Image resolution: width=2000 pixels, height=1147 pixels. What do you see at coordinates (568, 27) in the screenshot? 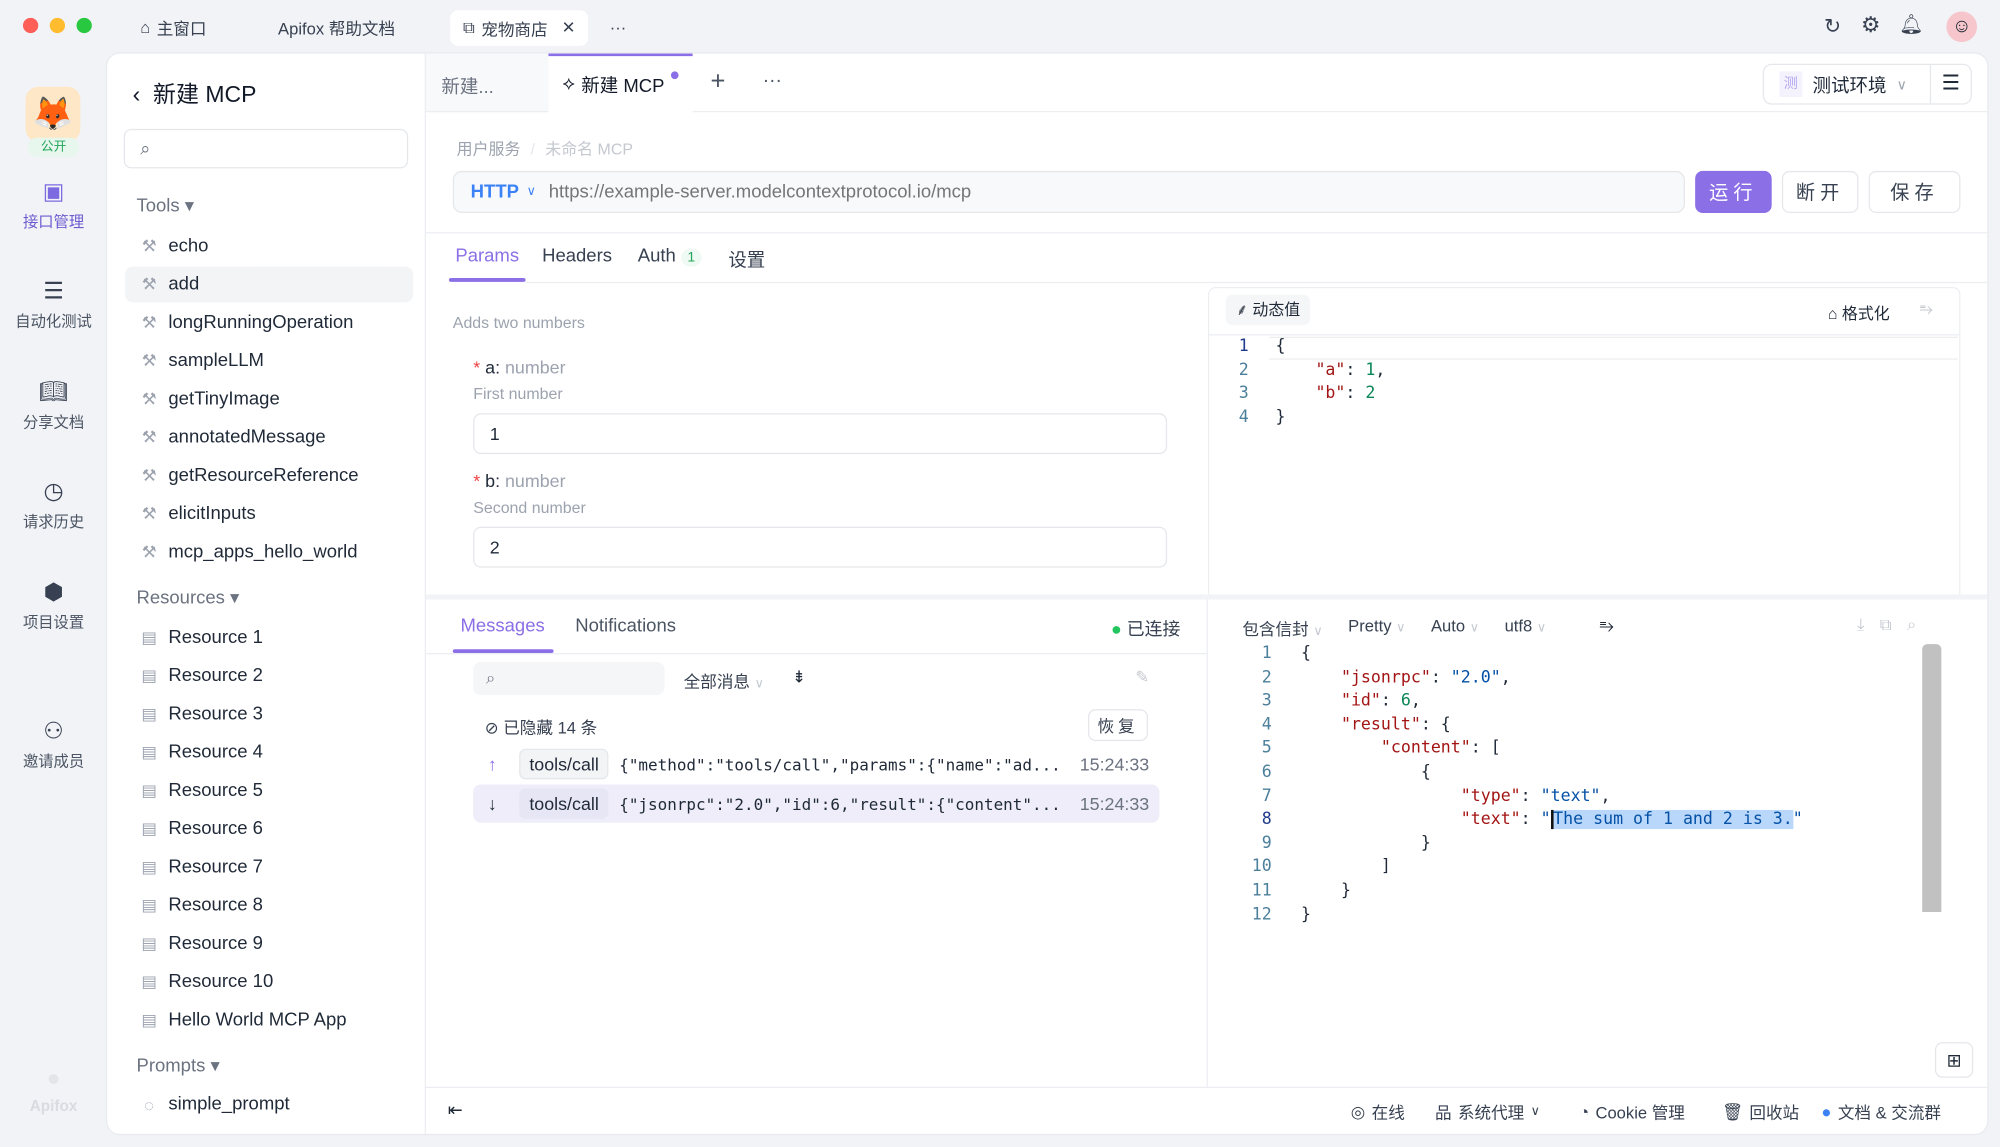
I see `close-tab-icon: ✕` at bounding box center [568, 27].